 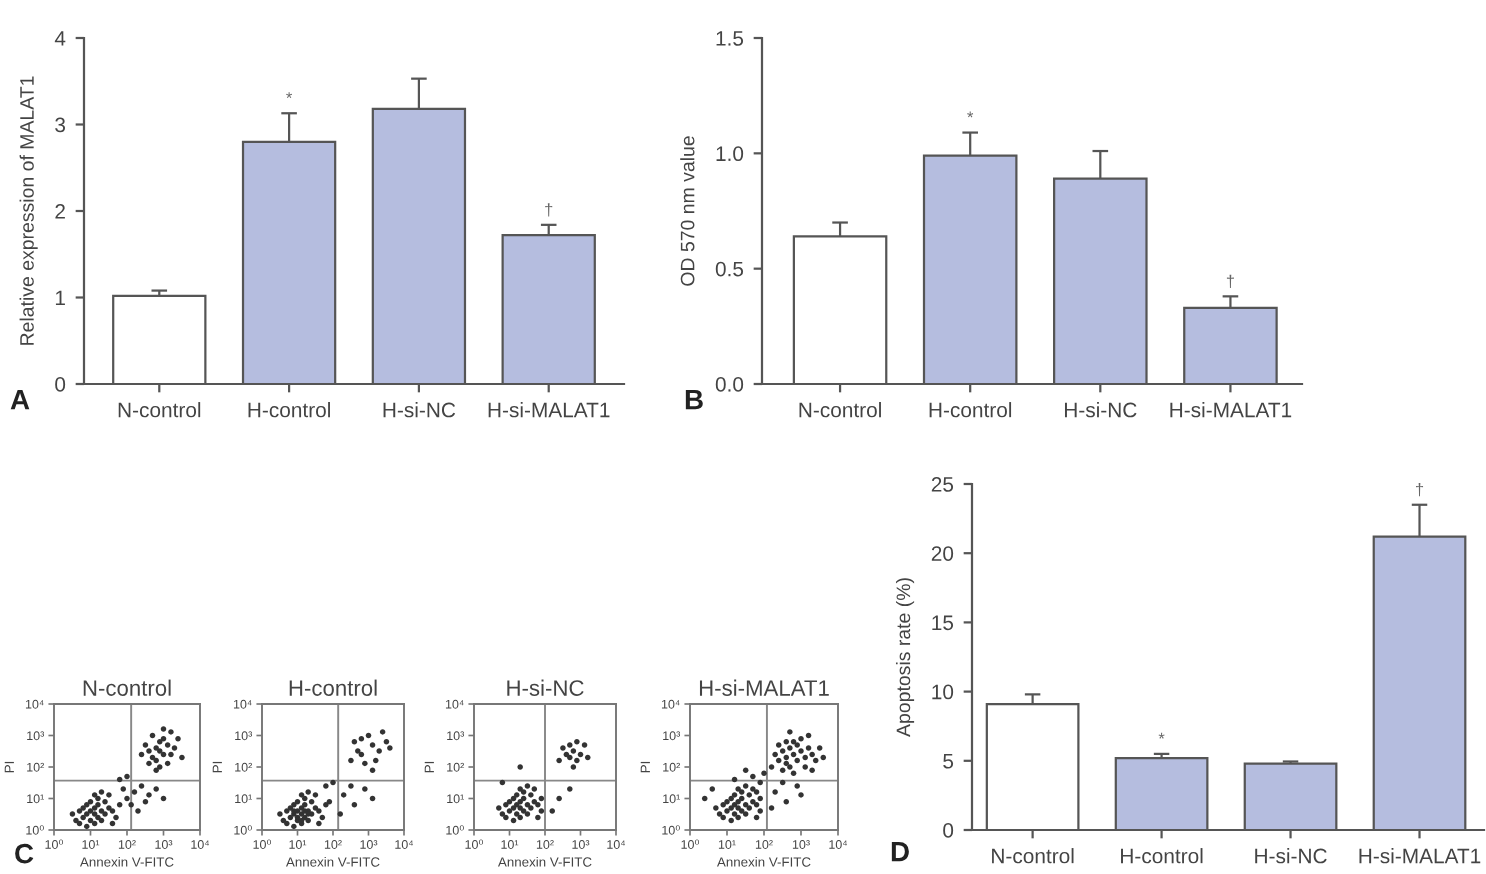 I want to click on chart-title: N-control, so click(x=127, y=687).